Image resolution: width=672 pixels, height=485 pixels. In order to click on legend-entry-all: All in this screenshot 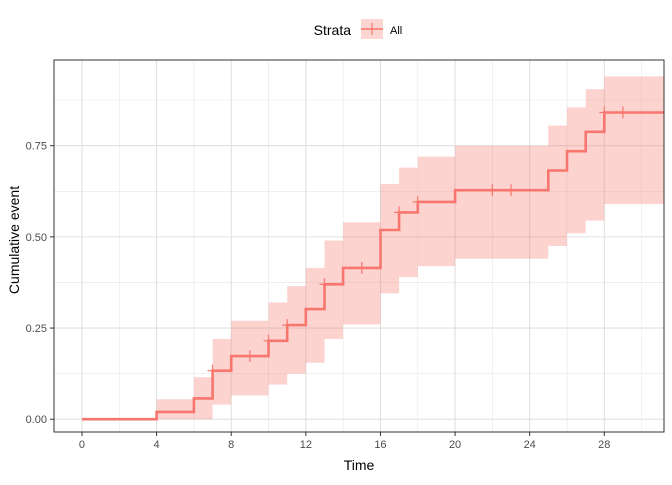, I will do `click(396, 31)`.